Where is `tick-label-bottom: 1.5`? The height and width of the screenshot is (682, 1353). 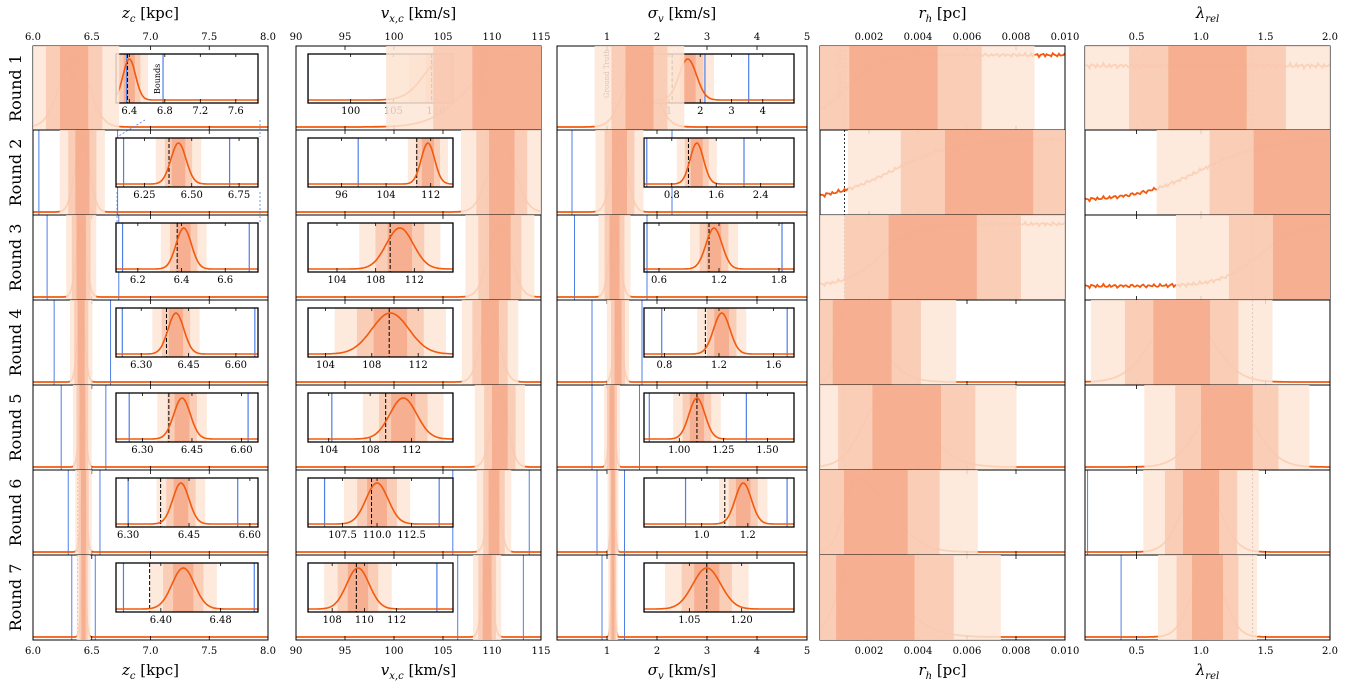
tick-label-bottom: 1.5 is located at coordinates (1266, 651).